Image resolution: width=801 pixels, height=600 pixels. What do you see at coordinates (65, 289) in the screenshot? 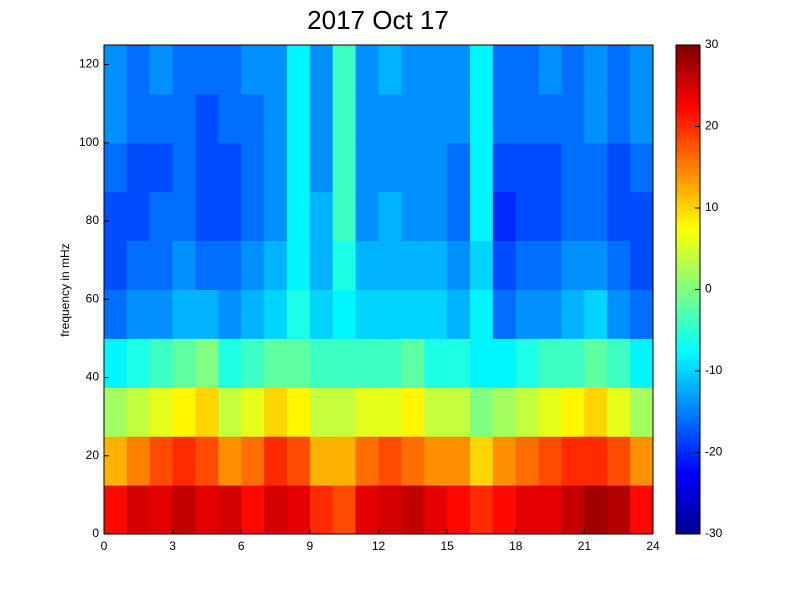
I see `y-axis-label: frequency in mHz` at bounding box center [65, 289].